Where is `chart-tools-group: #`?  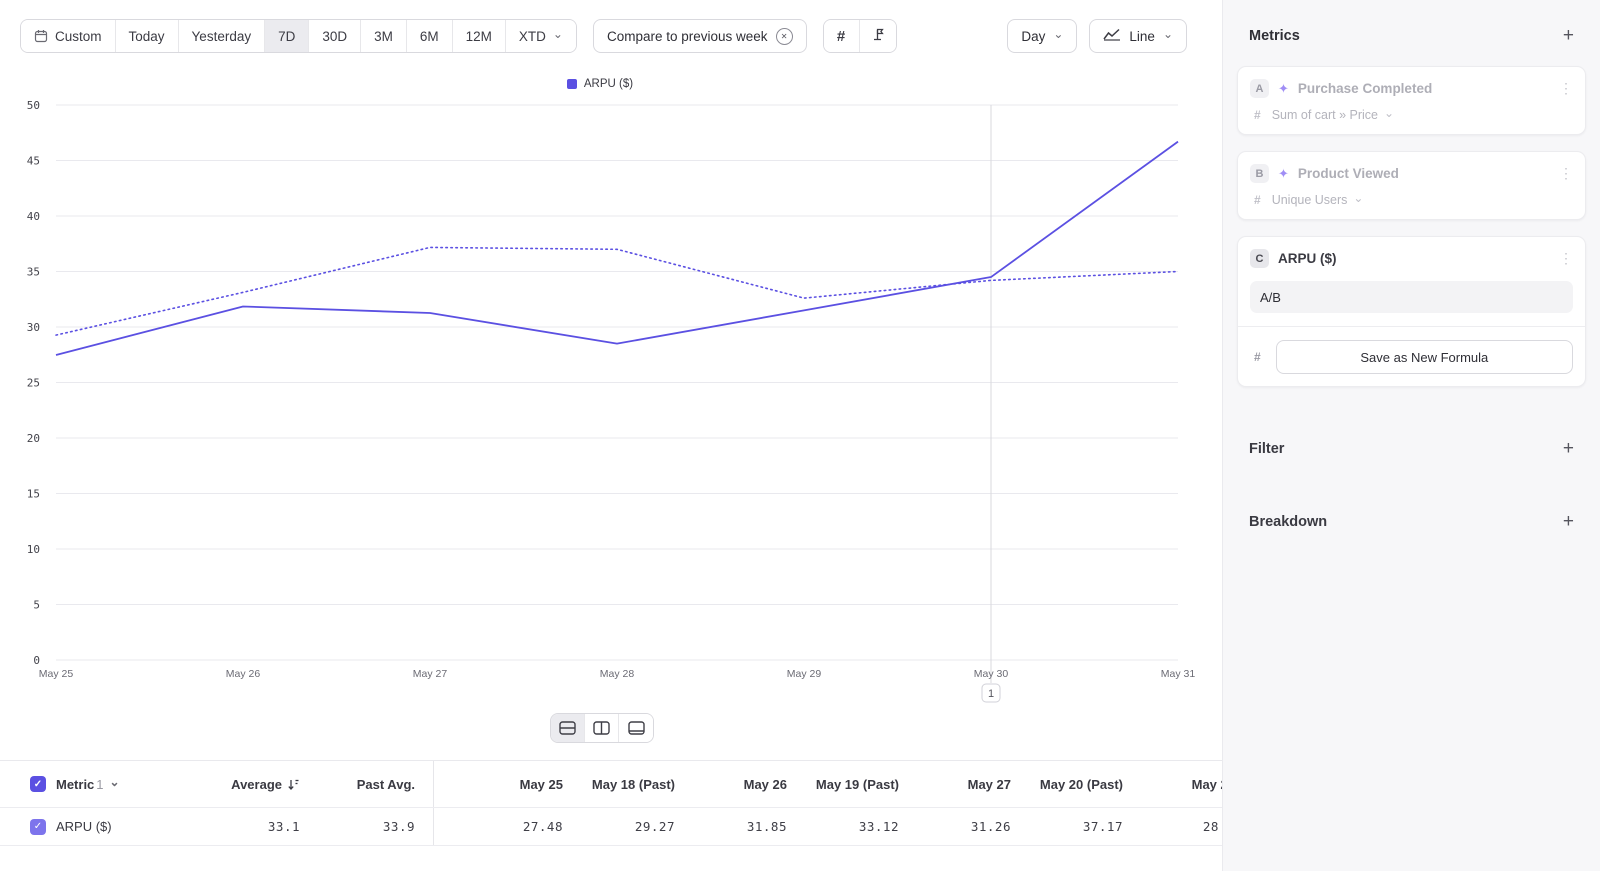
chart-tools-group: # is located at coordinates (859, 36).